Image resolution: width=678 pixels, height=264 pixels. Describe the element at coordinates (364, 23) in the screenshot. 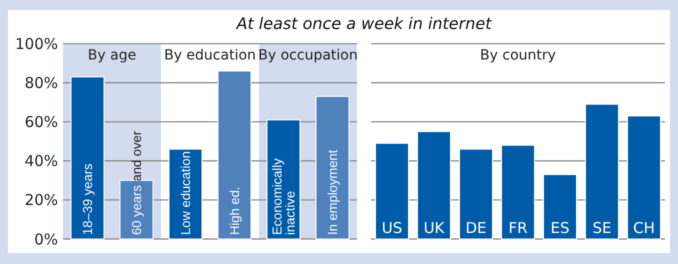

I see `chart-title: At least once a week in internet` at that location.